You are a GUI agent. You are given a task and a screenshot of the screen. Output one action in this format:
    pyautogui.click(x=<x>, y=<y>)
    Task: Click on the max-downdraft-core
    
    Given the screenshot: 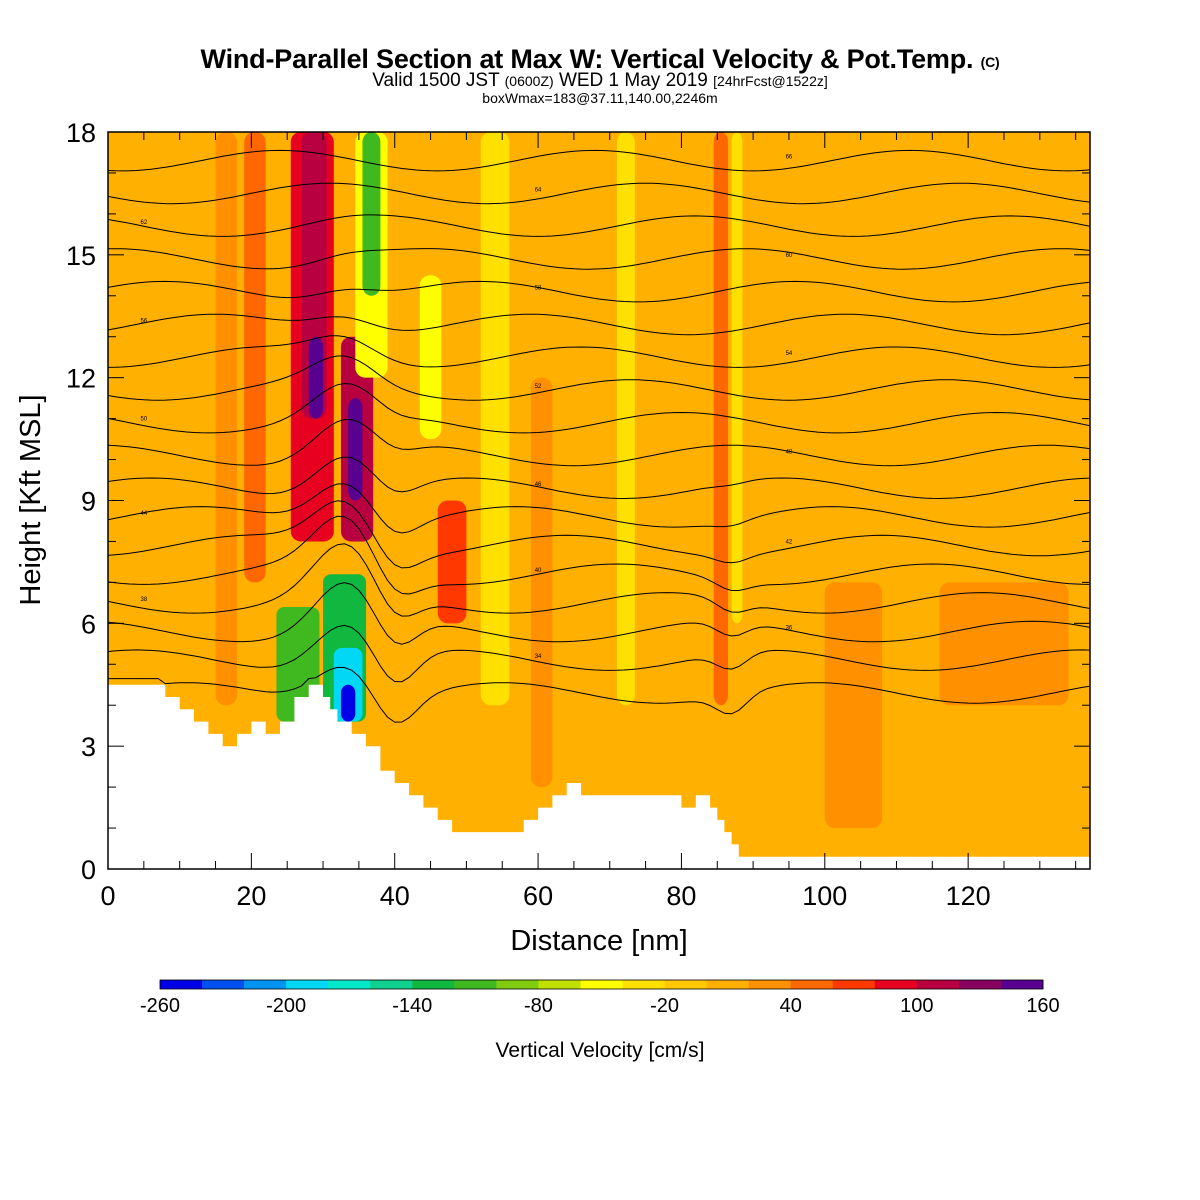 What is the action you would take?
    pyautogui.click(x=348, y=703)
    